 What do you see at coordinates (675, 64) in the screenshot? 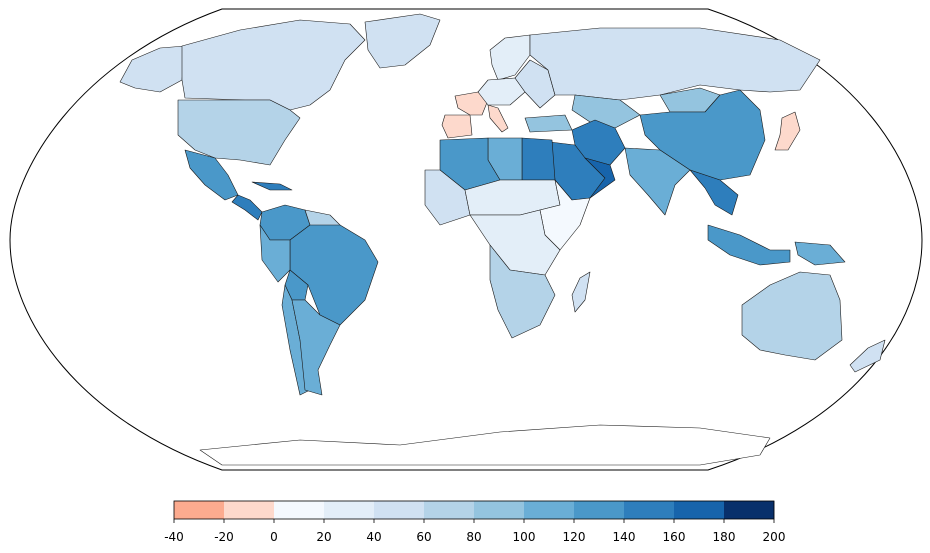
I see `region-russia` at bounding box center [675, 64].